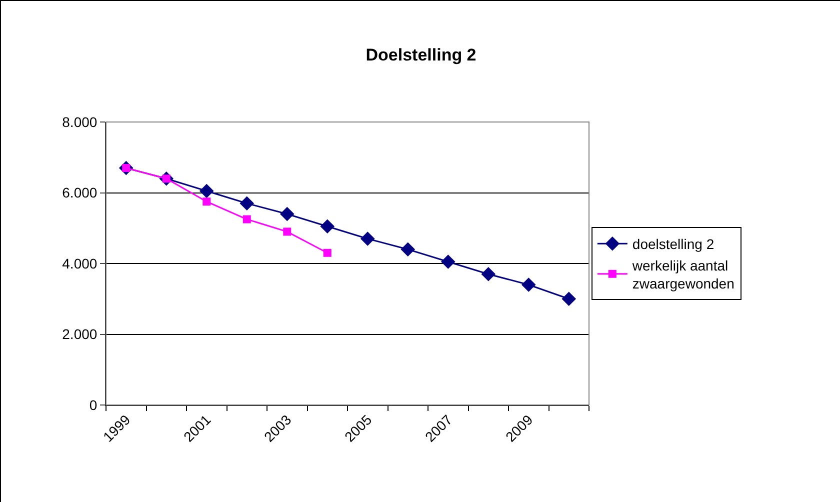 The height and width of the screenshot is (502, 840). I want to click on legend-label: doelstelling 2, so click(673, 244).